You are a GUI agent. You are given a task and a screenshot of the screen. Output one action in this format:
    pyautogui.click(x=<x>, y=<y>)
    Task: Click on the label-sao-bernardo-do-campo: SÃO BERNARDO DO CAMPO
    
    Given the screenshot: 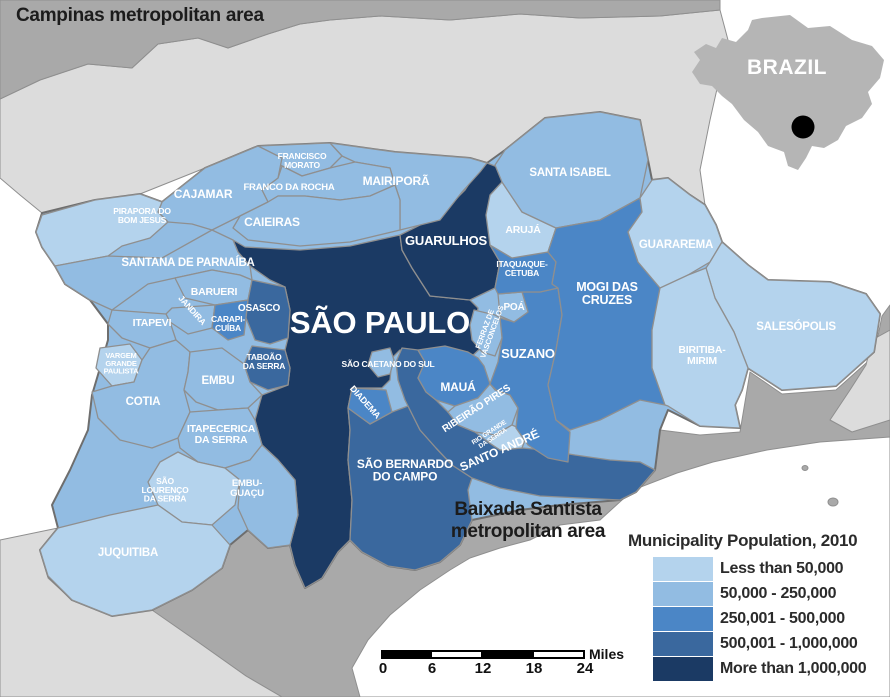 What is the action you would take?
    pyautogui.click(x=405, y=469)
    